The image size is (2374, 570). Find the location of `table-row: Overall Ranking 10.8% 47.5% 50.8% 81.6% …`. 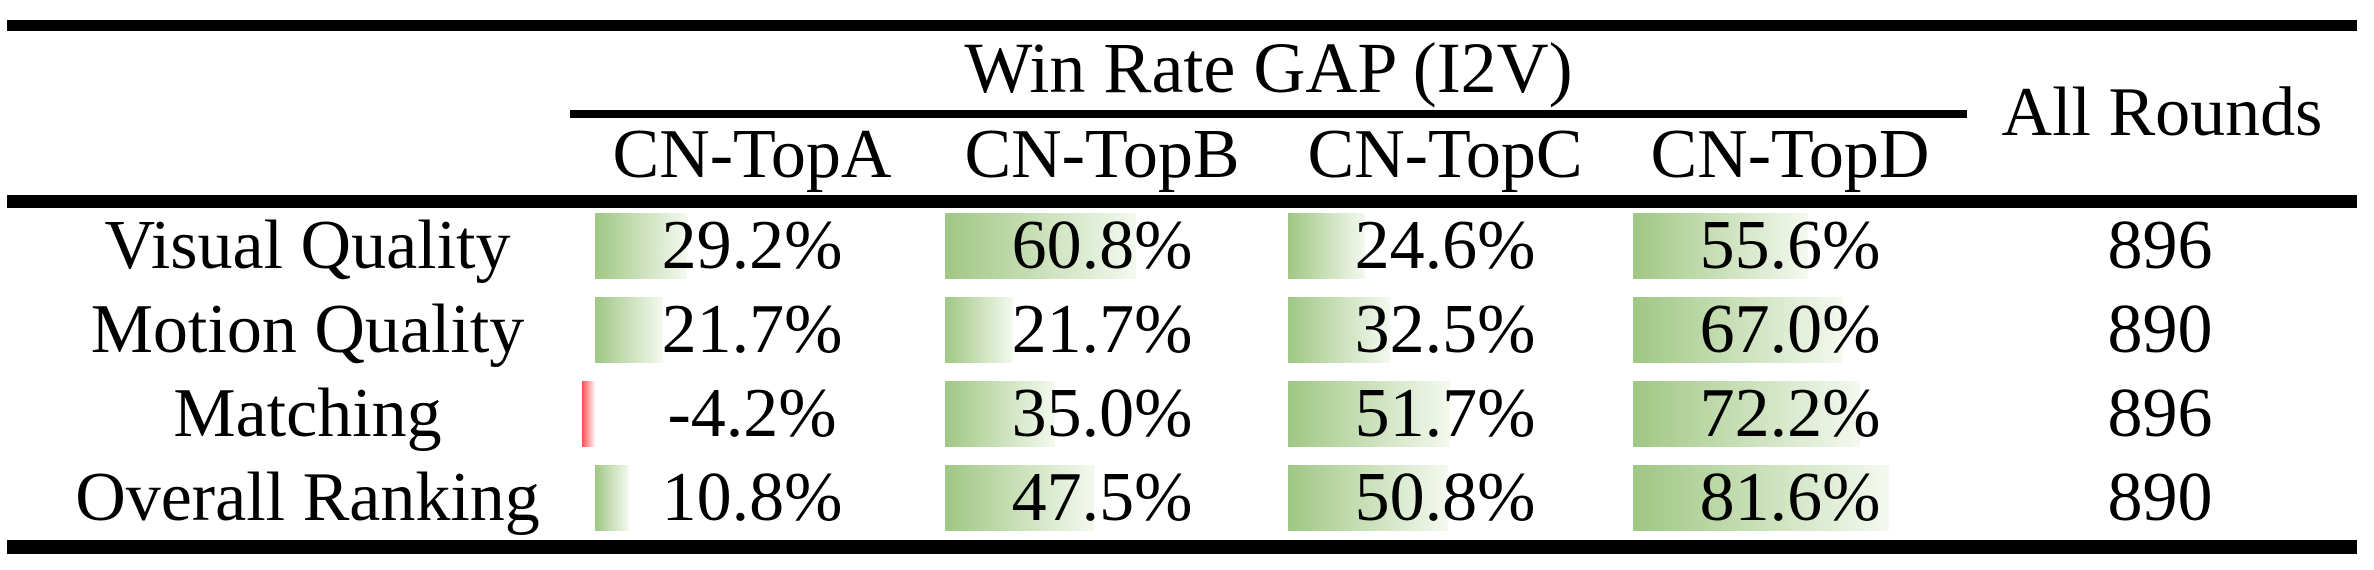

table-row: Overall Ranking 10.8% 47.5% 50.8% 81.6% … is located at coordinates (1187, 498).